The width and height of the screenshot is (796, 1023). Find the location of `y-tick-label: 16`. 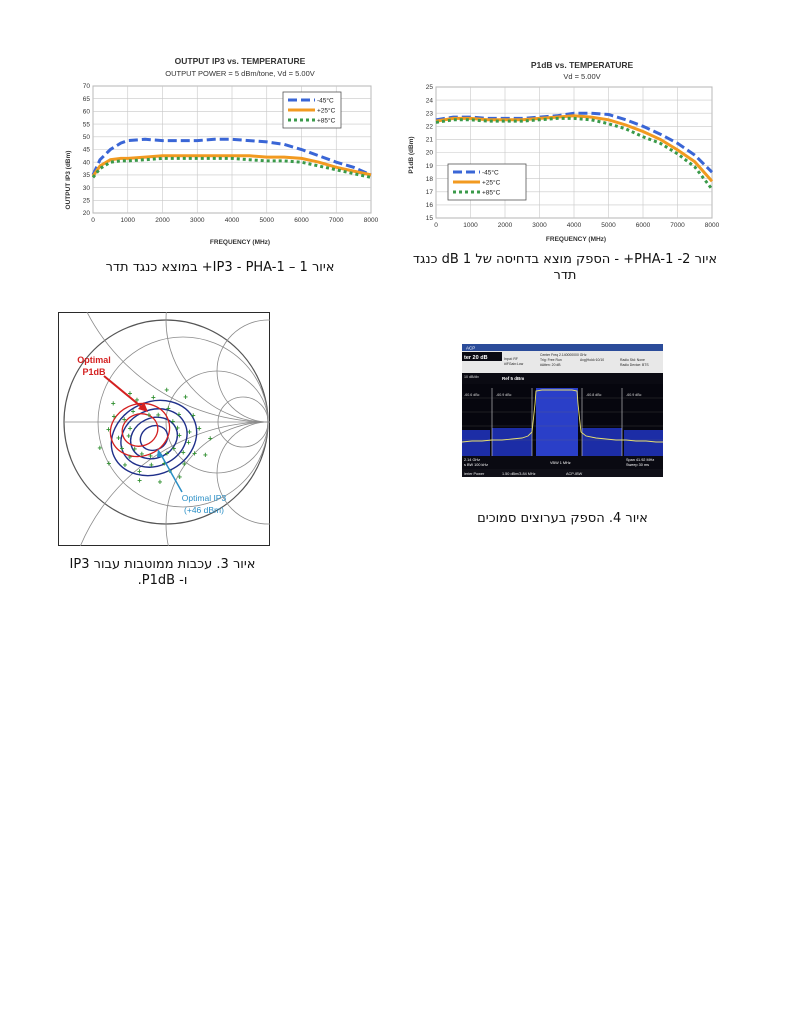

y-tick-label: 16 is located at coordinates (430, 205).